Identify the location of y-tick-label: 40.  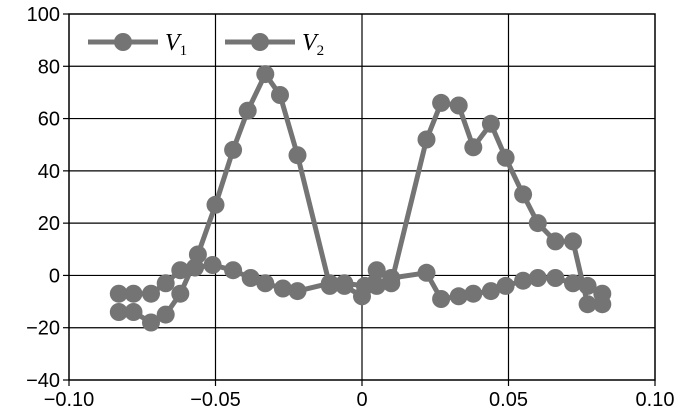
(49, 172).